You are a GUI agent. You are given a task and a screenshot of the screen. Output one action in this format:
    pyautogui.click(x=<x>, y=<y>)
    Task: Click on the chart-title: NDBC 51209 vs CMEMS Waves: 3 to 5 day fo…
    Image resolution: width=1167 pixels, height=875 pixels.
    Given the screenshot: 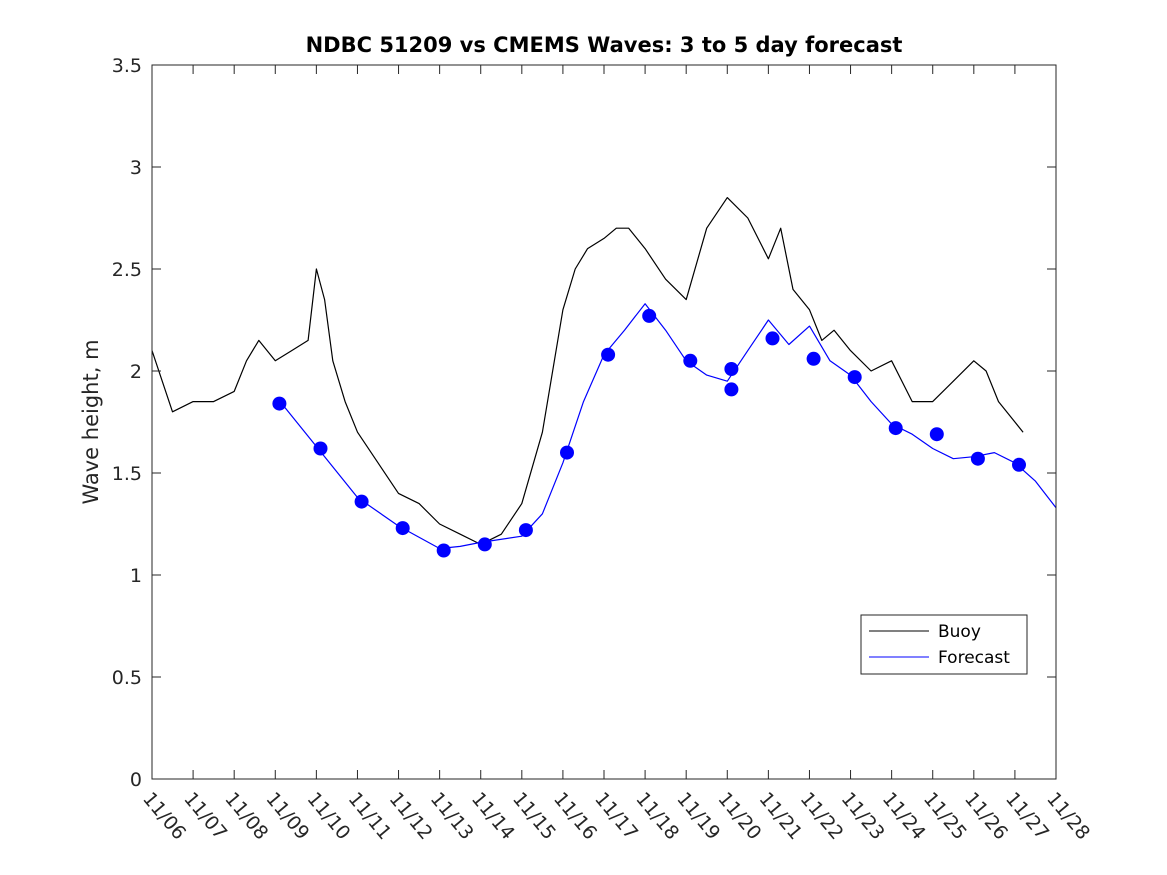 What is the action you would take?
    pyautogui.click(x=604, y=45)
    